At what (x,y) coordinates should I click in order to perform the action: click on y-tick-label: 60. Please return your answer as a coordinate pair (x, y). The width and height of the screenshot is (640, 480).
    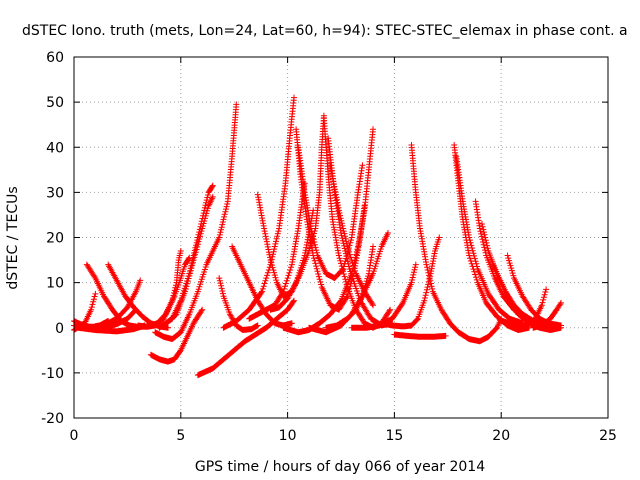
    Looking at the image, I should click on (55, 58).